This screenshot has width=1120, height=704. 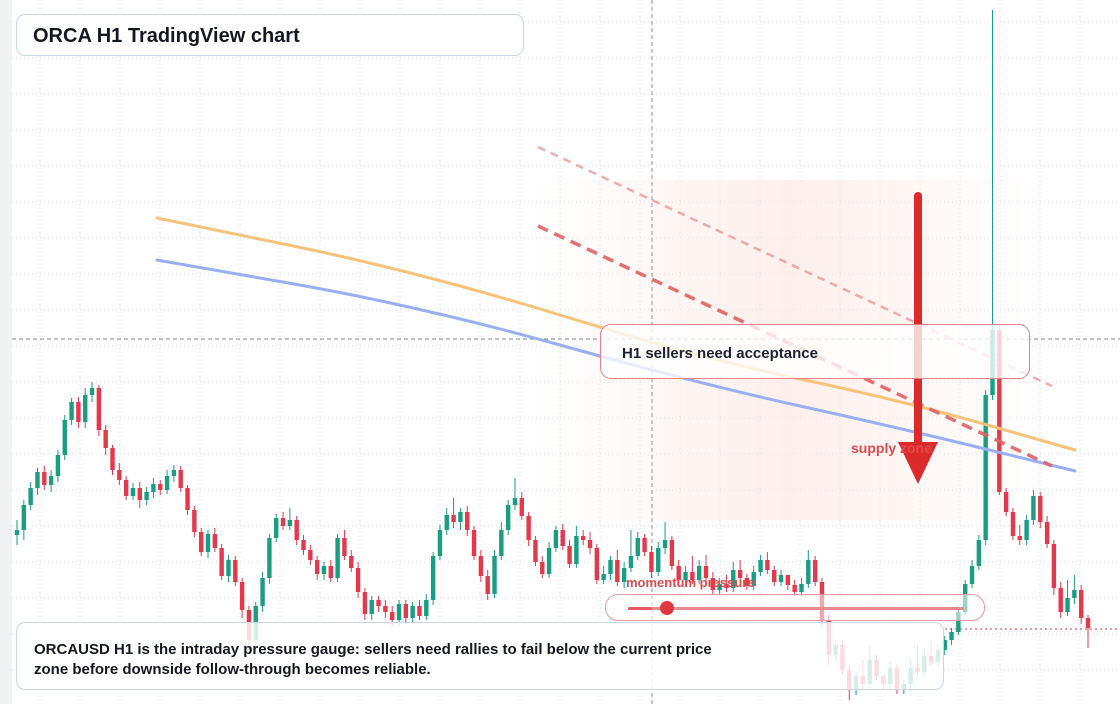 I want to click on title-card: ORCA H1 TradingView chart, so click(x=270, y=35).